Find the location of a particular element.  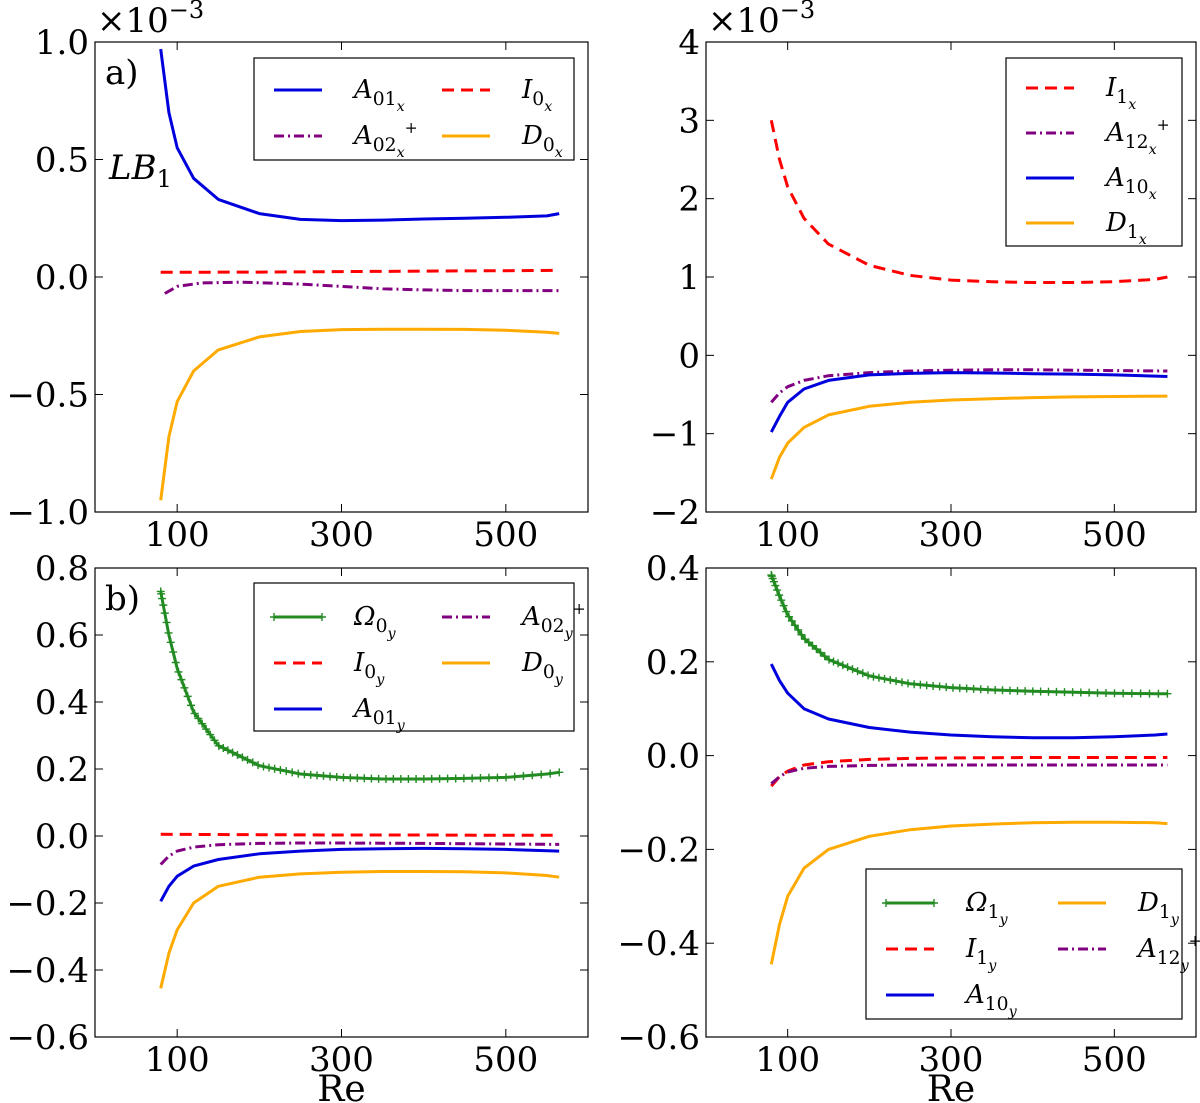

panel-label: a) is located at coordinates (122, 73).